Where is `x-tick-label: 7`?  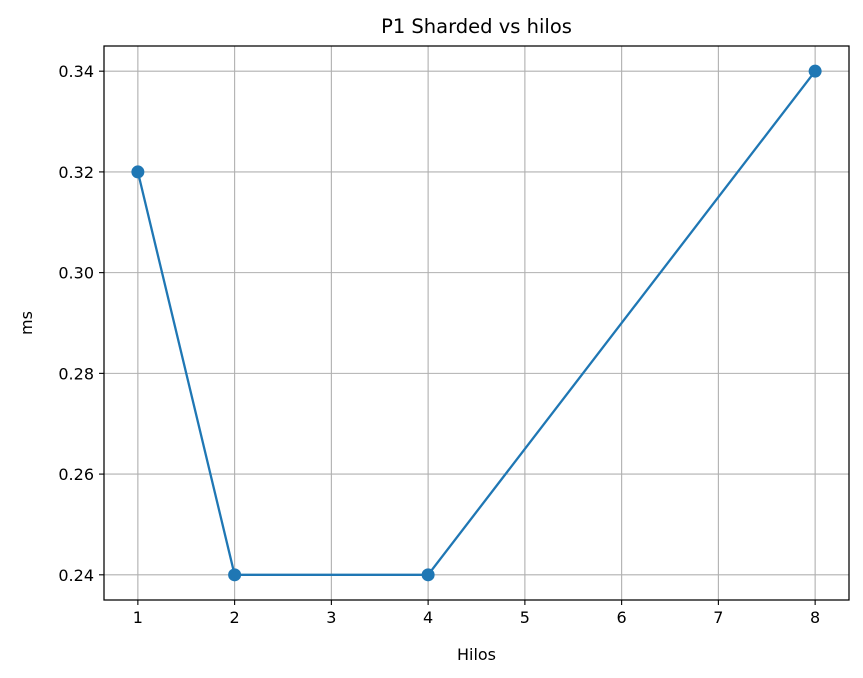
x-tick-label: 7 is located at coordinates (718, 617).